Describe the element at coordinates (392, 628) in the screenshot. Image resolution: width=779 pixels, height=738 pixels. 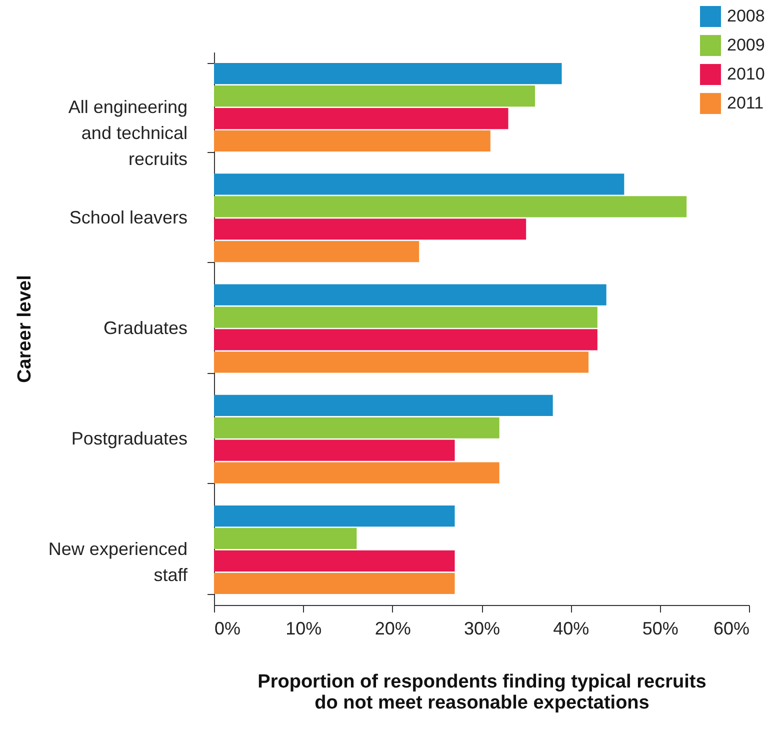
I see `x-tick-label: 20%` at that location.